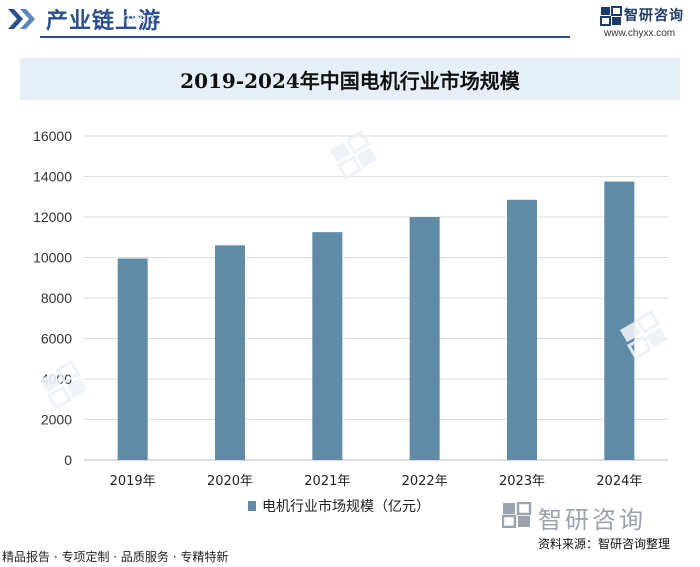  Describe the element at coordinates (640, 33) in the screenshot. I see `brand-url: www.chyxx.com` at that location.